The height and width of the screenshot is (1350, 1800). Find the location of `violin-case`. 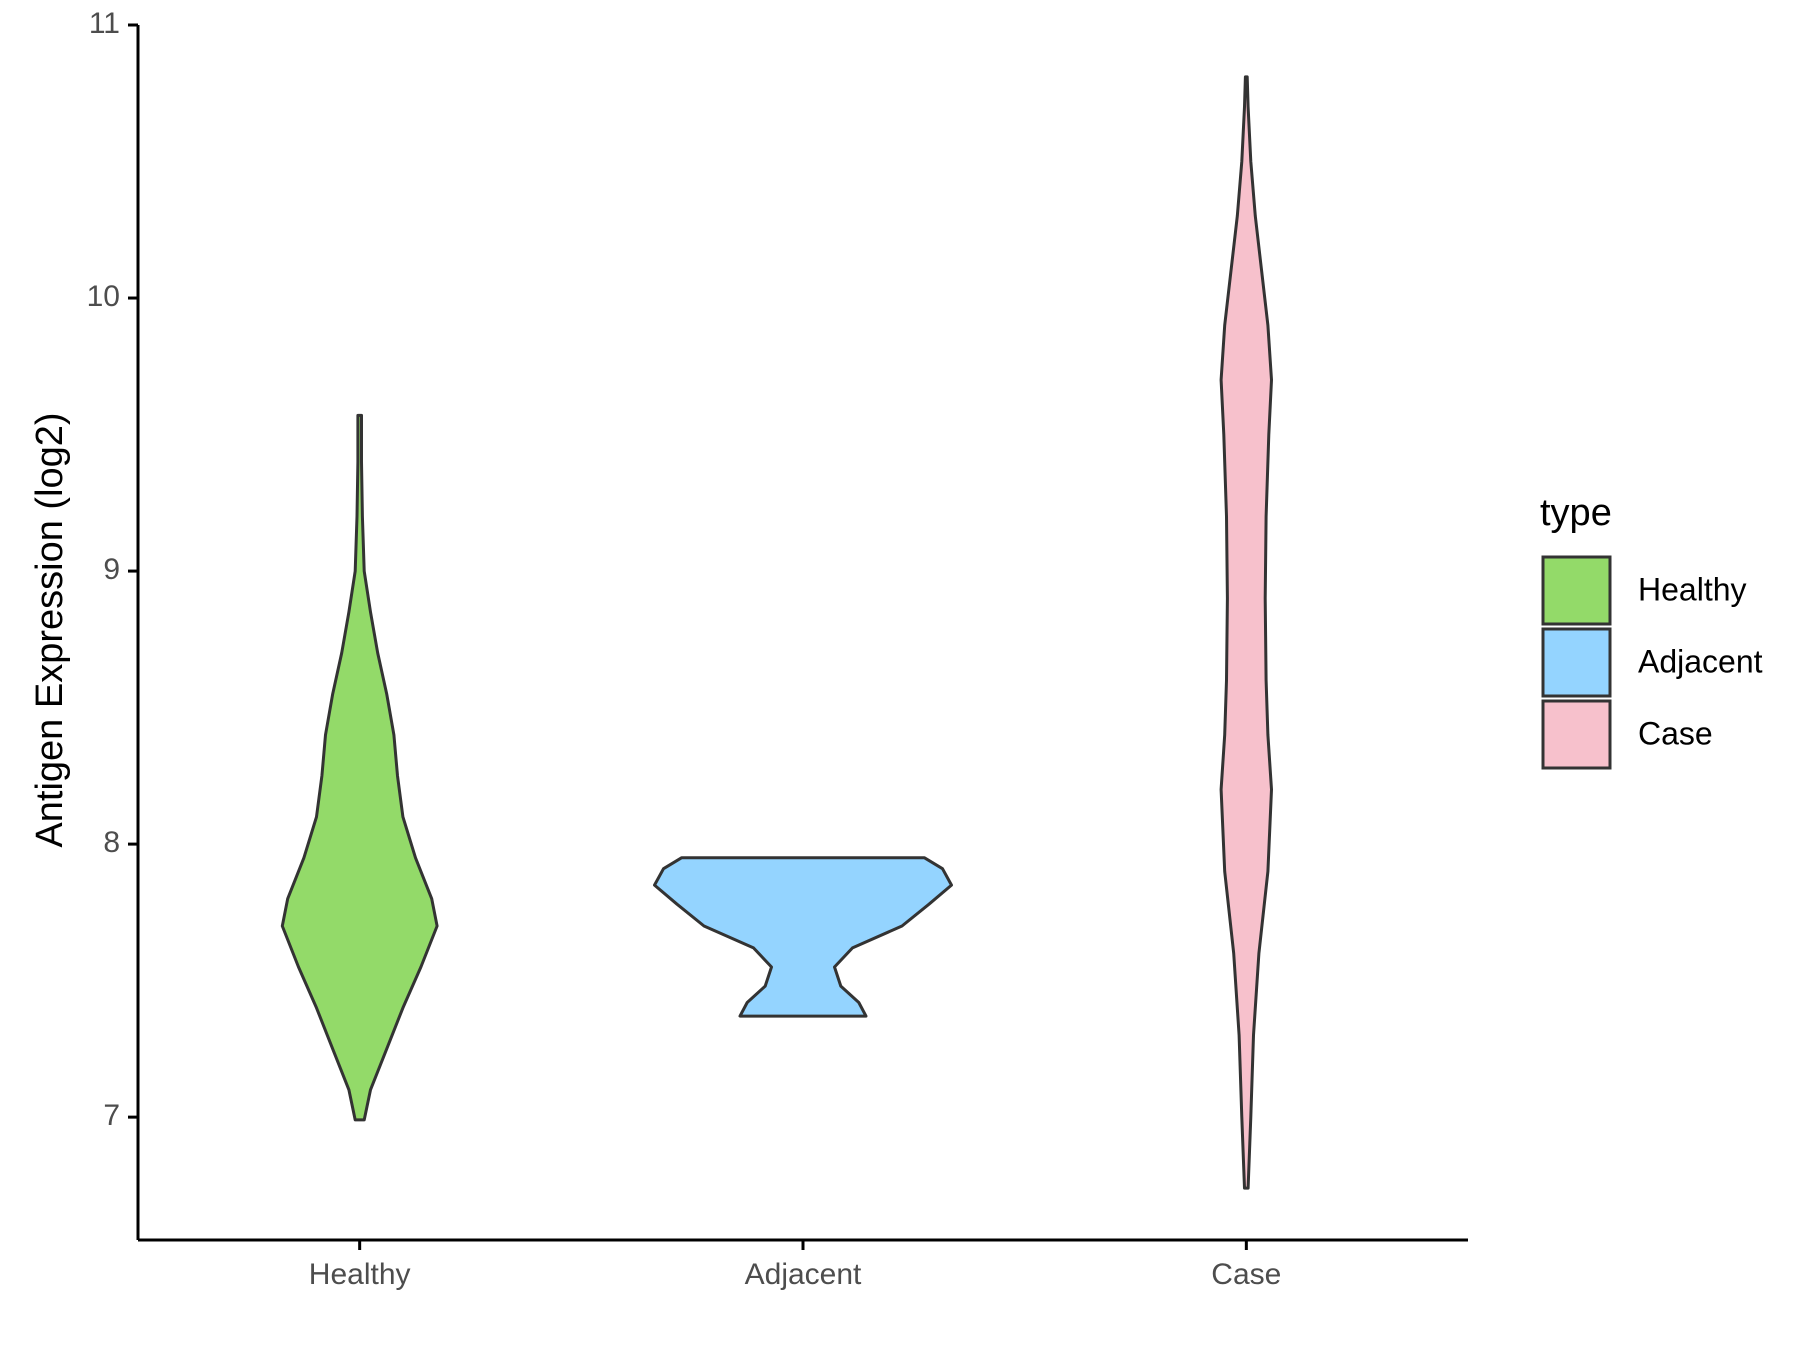

violin-case is located at coordinates (1246, 632).